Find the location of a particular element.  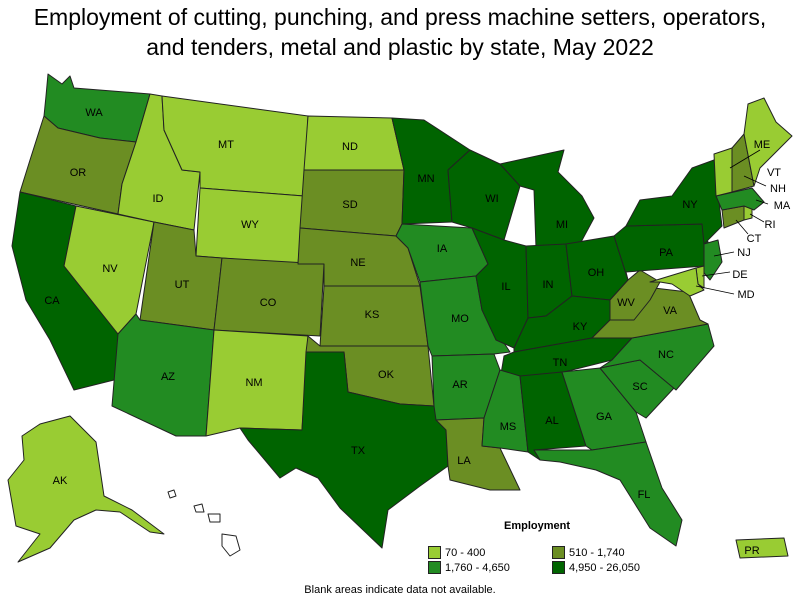

label-mo: MO is located at coordinates (460, 319).